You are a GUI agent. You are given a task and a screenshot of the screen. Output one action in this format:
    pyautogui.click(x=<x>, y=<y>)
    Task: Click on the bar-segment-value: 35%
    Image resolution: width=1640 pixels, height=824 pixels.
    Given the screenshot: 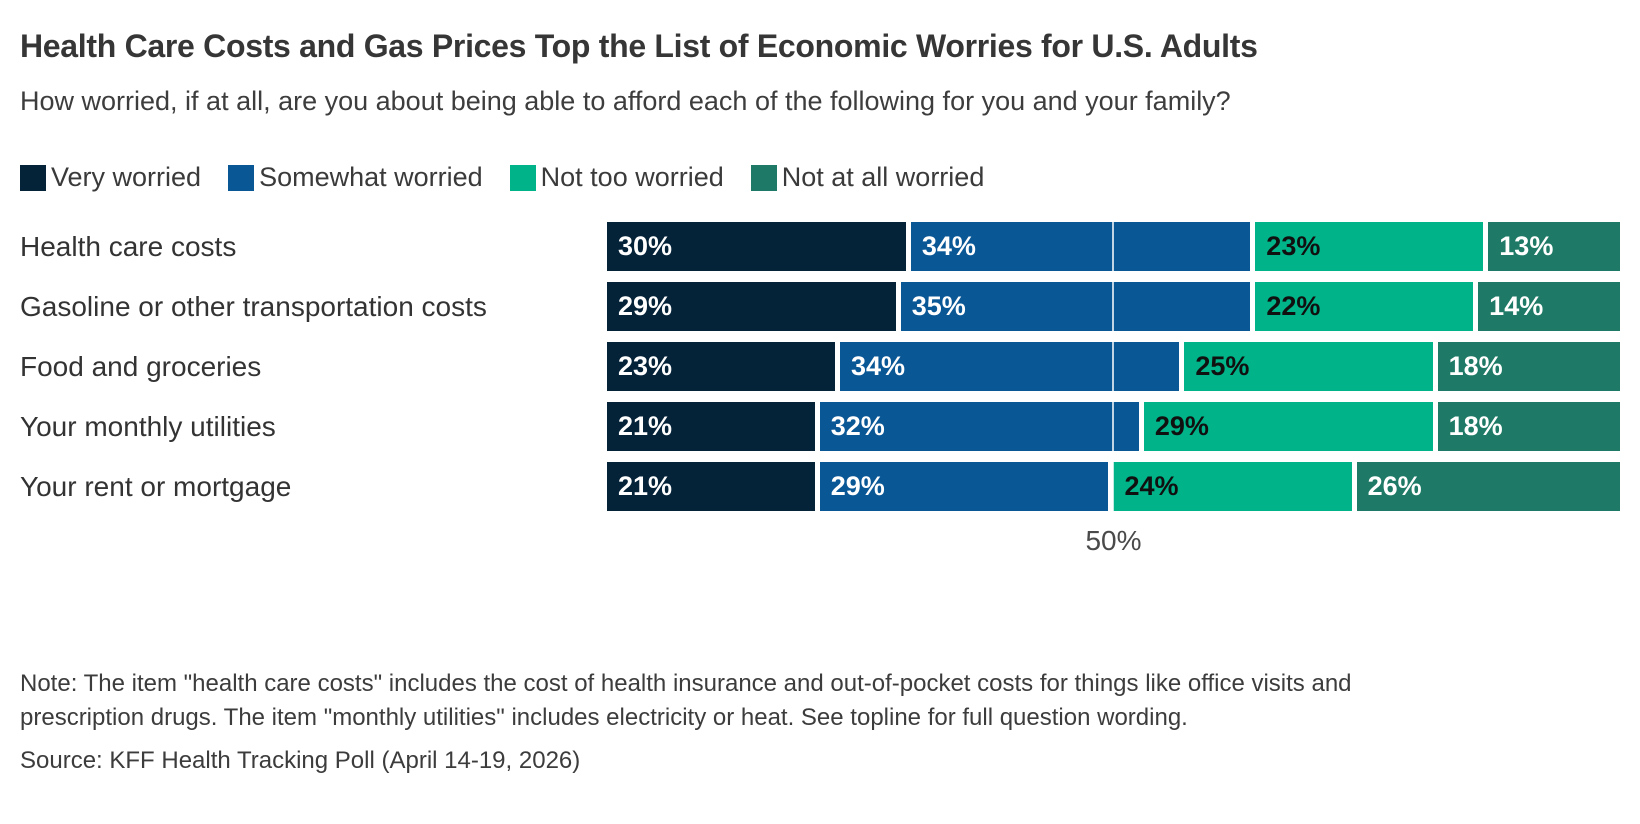 What is the action you would take?
    pyautogui.click(x=938, y=306)
    